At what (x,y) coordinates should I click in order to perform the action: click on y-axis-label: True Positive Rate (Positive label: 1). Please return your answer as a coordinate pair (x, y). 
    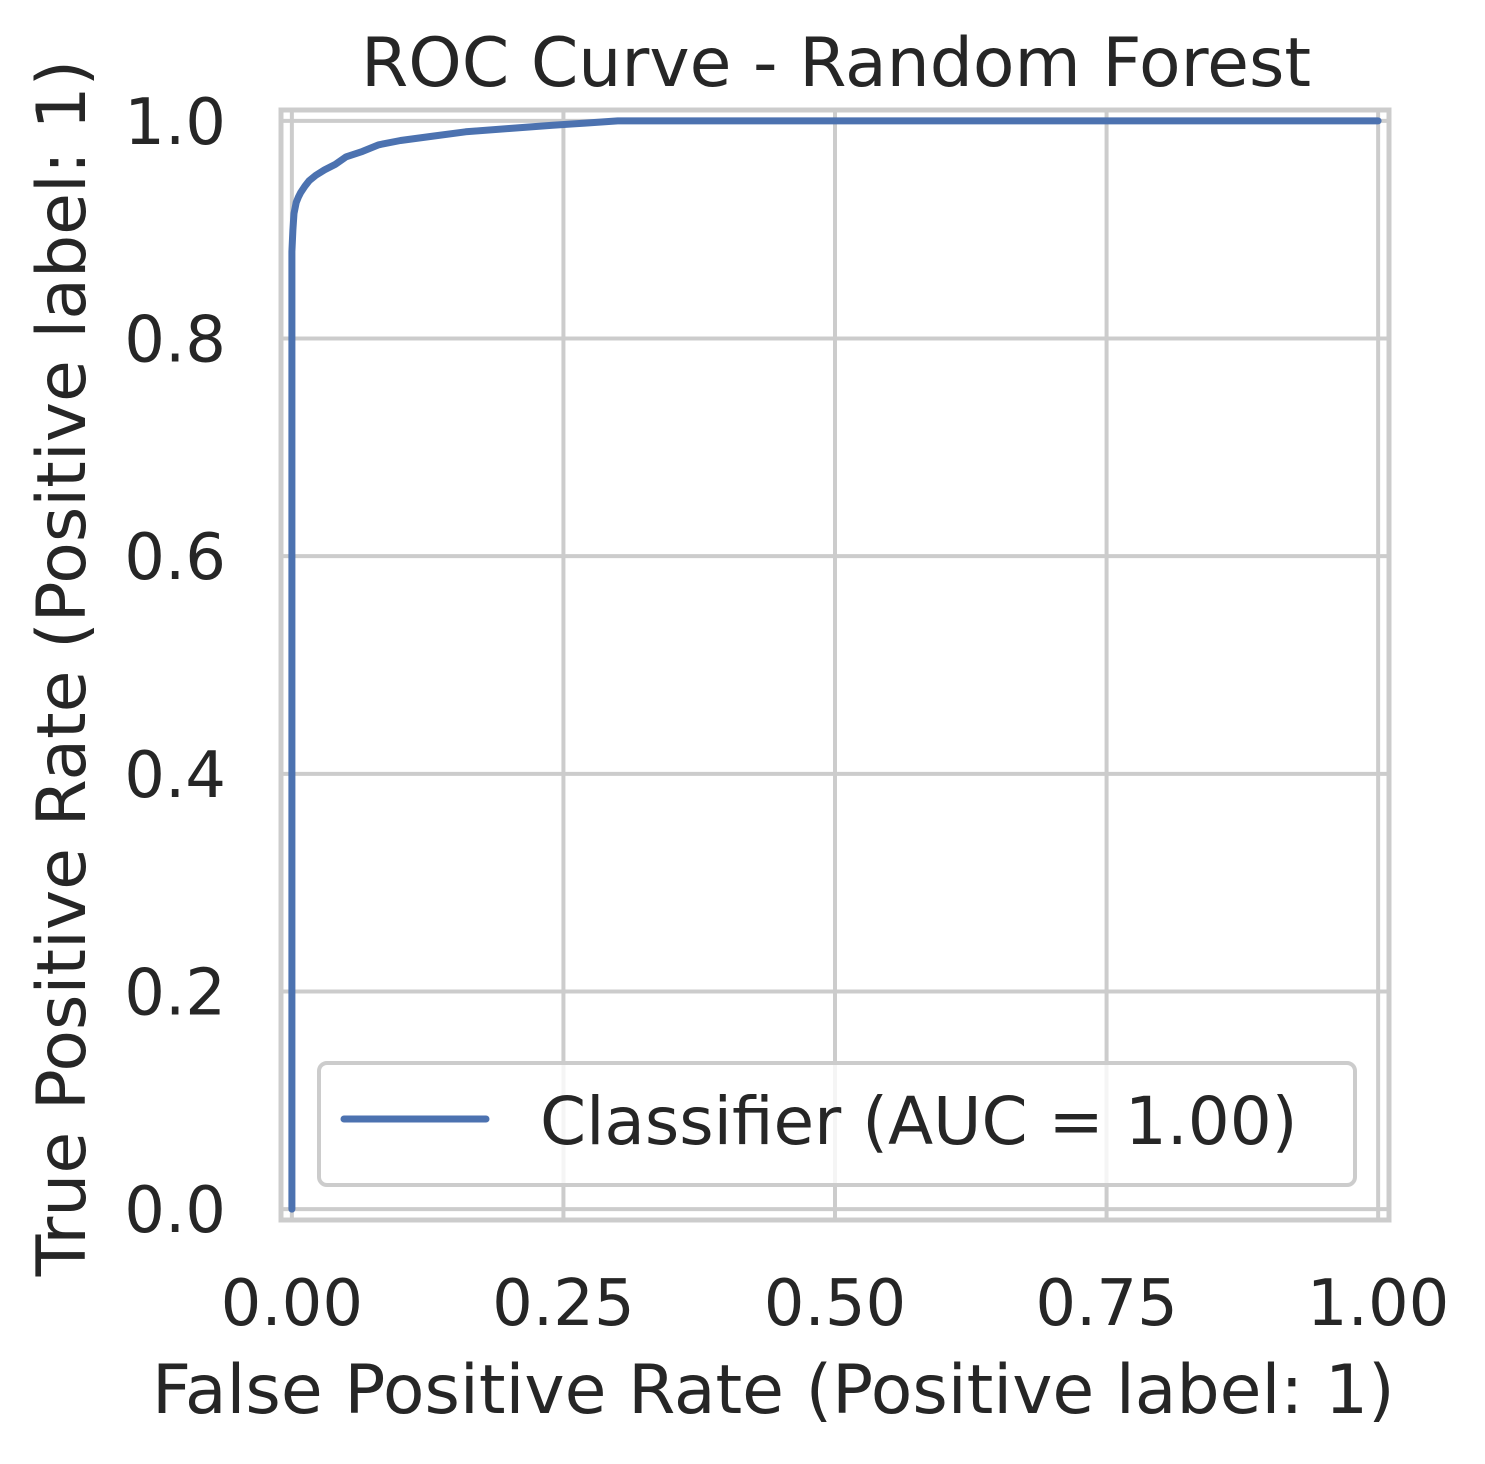
    Looking at the image, I should click on (62, 668).